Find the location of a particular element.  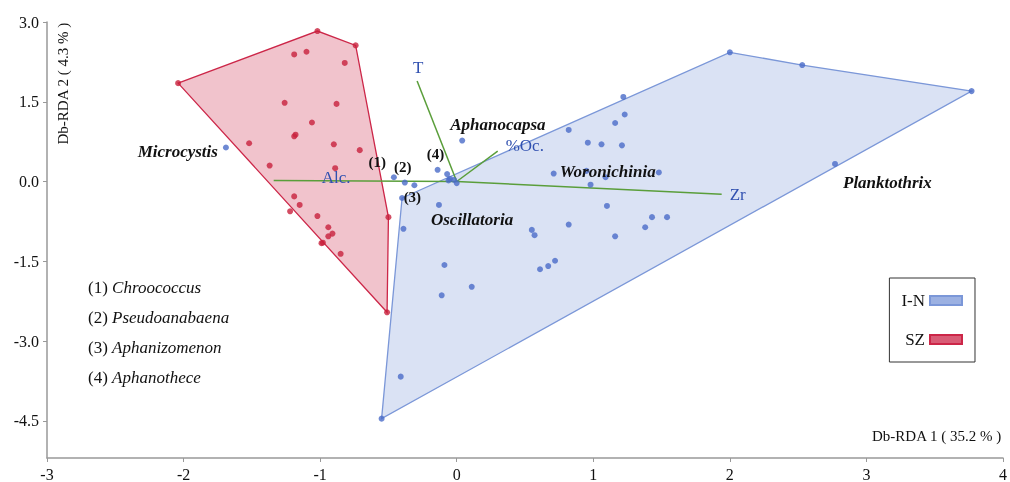

series-label: Zr is located at coordinates (738, 194).